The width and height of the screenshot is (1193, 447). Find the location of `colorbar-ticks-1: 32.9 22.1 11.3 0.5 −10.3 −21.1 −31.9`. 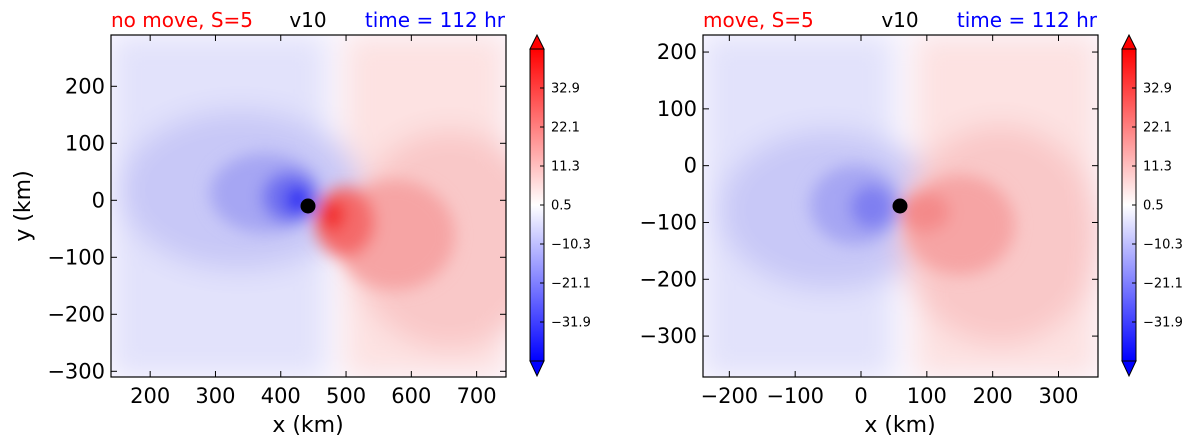

colorbar-ticks-1: 32.9 22.1 11.3 0.5 −10.3 −21.1 −31.9 is located at coordinates (565, 206).